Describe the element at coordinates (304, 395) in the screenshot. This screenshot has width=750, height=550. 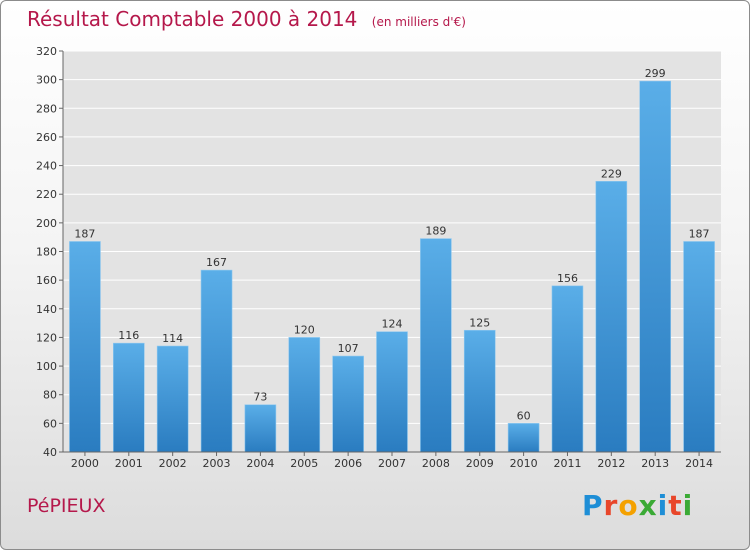
I see `bar-2005` at that location.